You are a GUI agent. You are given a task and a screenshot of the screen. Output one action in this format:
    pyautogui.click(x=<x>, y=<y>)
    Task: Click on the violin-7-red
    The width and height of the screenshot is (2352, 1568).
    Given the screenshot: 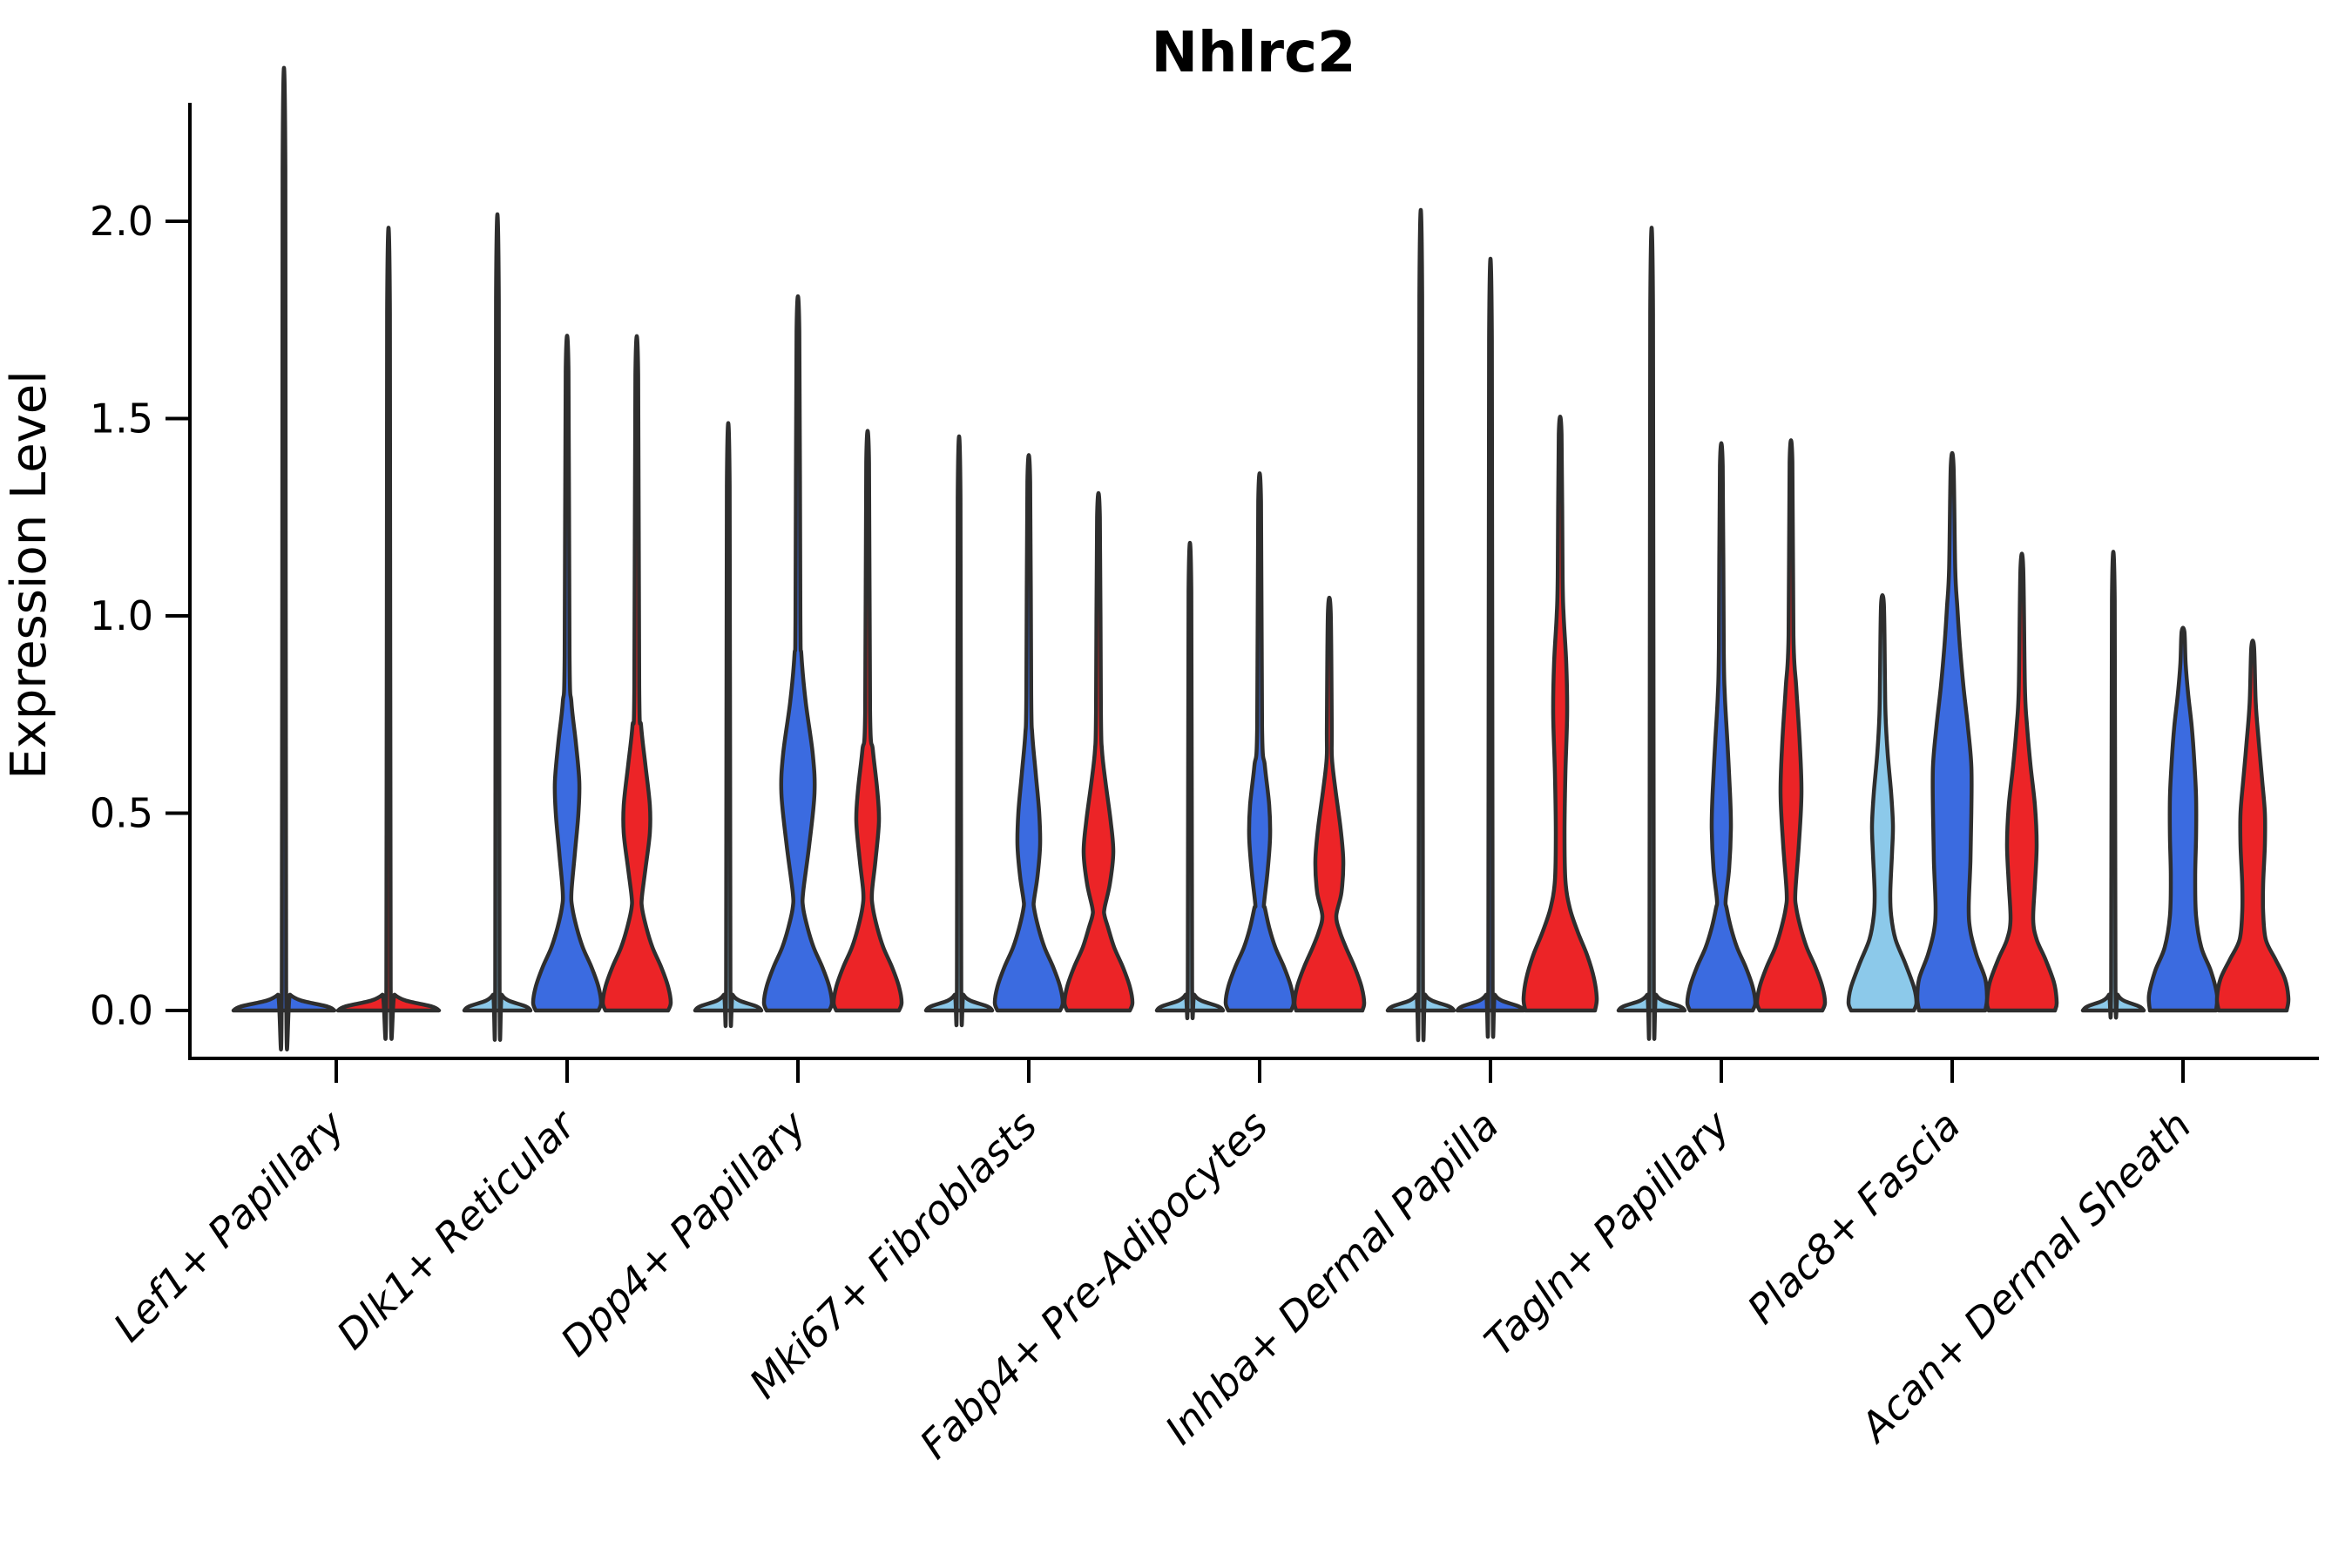 What is the action you would take?
    pyautogui.click(x=1791, y=726)
    